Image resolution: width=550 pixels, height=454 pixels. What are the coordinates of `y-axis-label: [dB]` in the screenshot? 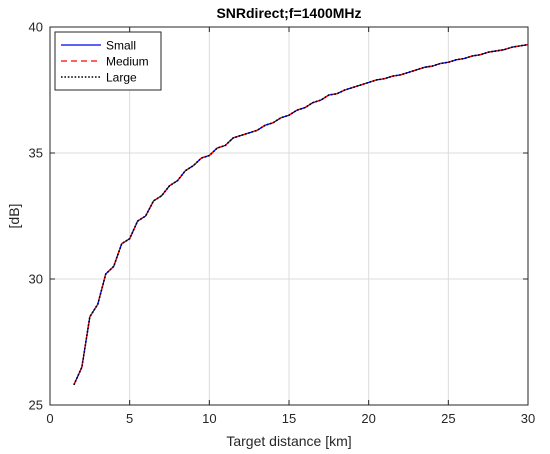 It's located at (14, 216).